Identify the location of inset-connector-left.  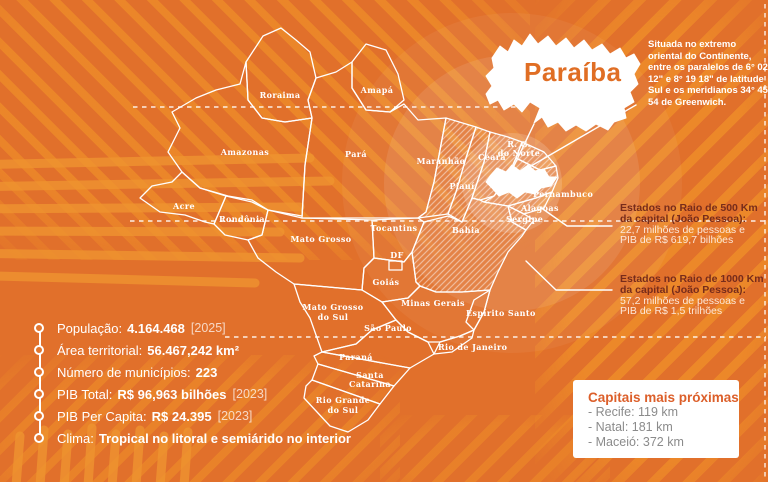
(523, 147).